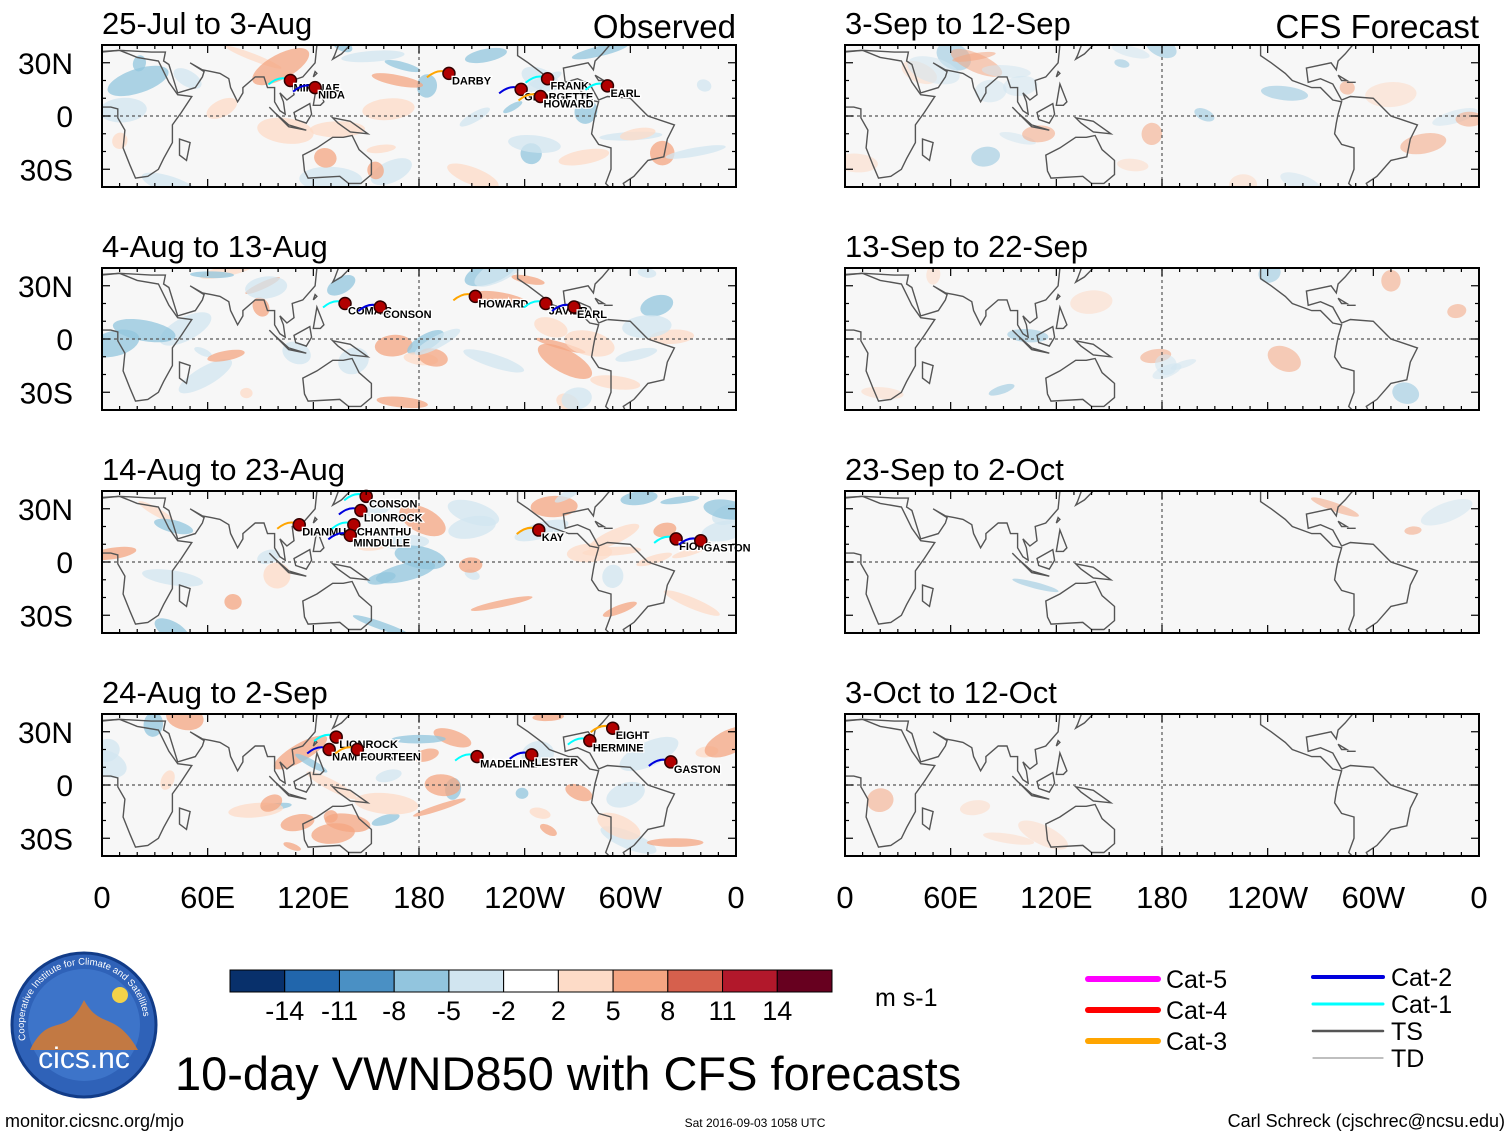 This screenshot has height=1137, width=1510. Describe the element at coordinates (1381, 978) in the screenshot. I see `storm-legend-item: Cat-2` at that location.